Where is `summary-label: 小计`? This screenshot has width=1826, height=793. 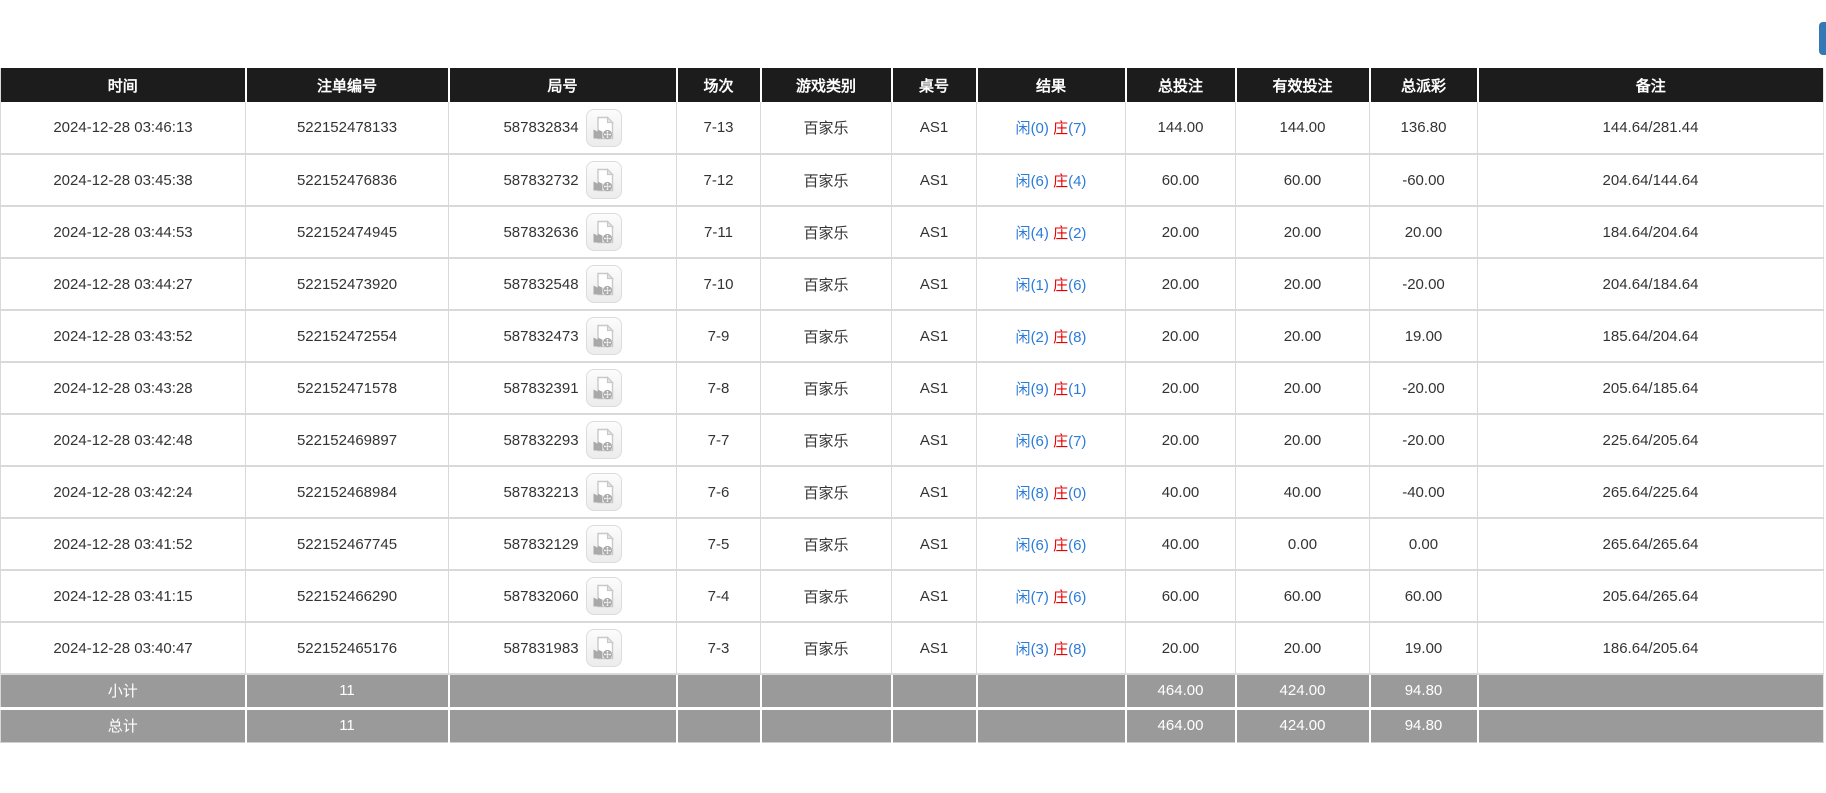
summary-label: 小计 is located at coordinates (123, 692).